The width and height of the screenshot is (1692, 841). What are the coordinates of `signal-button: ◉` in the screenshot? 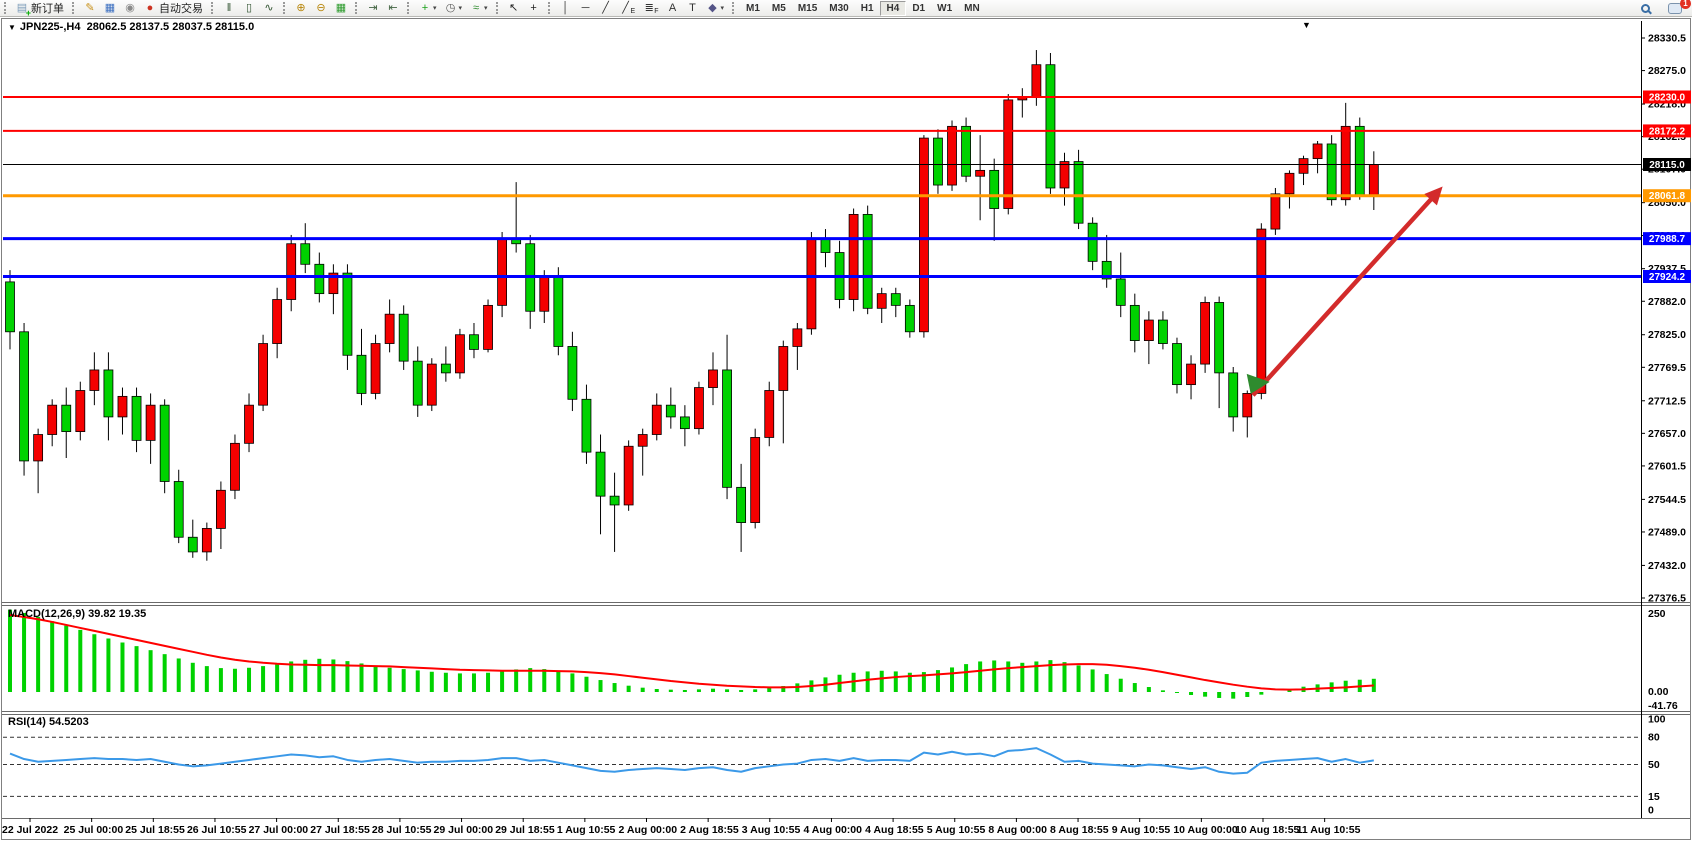 It's located at (130, 8).